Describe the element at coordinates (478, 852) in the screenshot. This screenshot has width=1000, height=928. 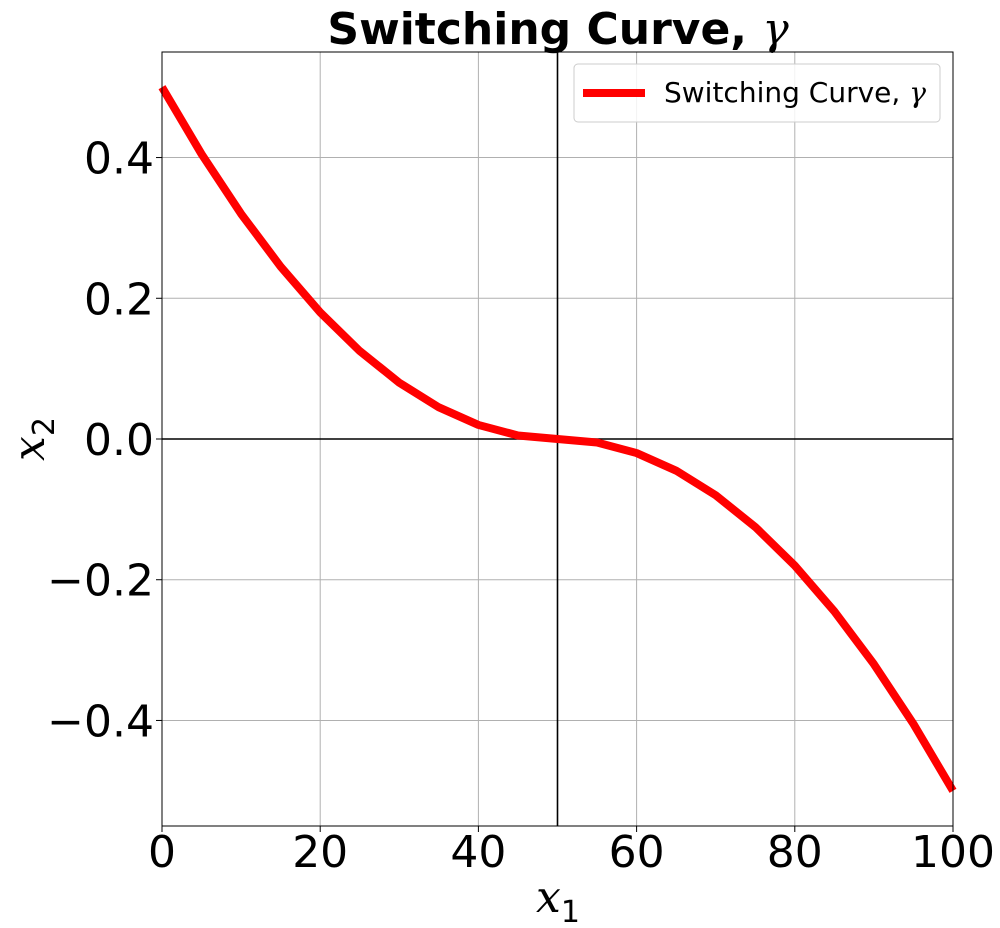
I see `x-tick-label: 40` at that location.